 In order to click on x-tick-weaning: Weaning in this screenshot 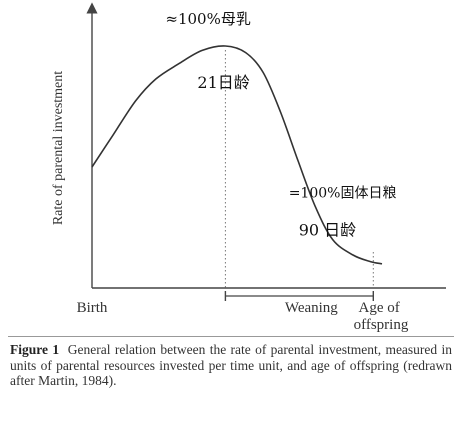, I will do `click(311, 308)`.